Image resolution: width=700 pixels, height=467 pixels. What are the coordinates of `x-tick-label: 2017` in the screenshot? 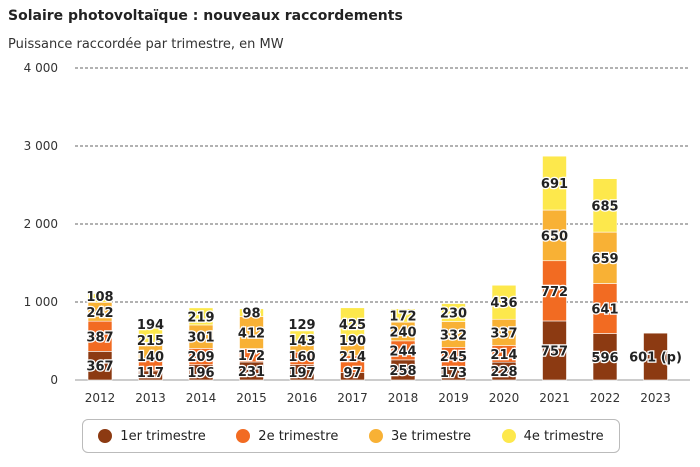 It's located at (352, 398).